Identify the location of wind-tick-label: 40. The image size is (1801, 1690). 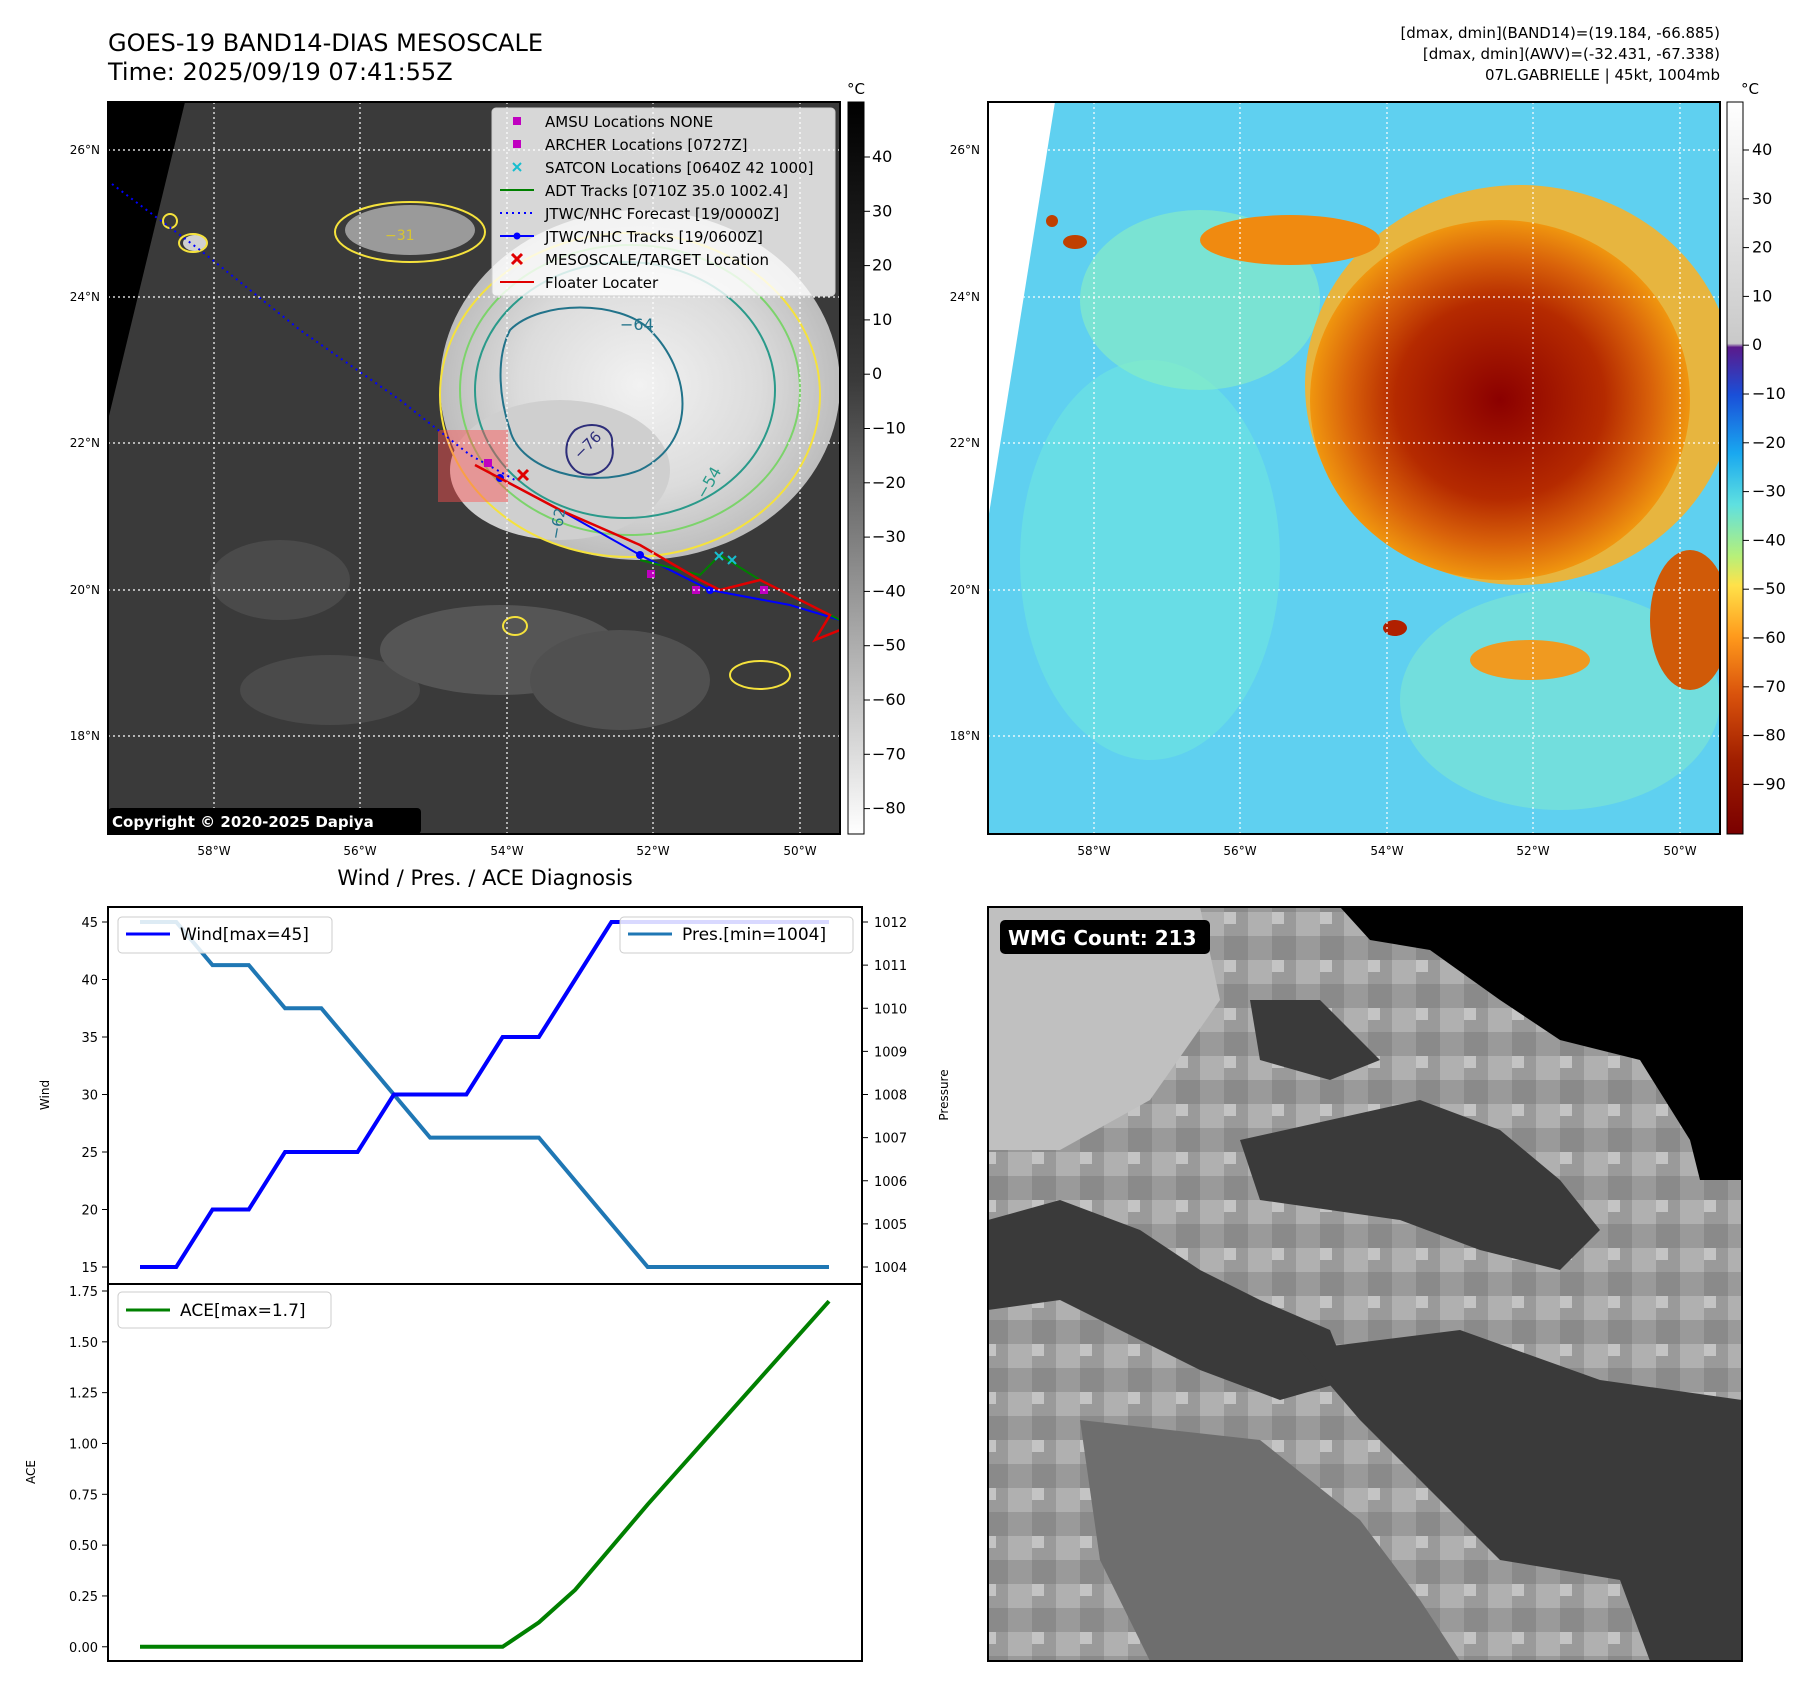
(89, 981).